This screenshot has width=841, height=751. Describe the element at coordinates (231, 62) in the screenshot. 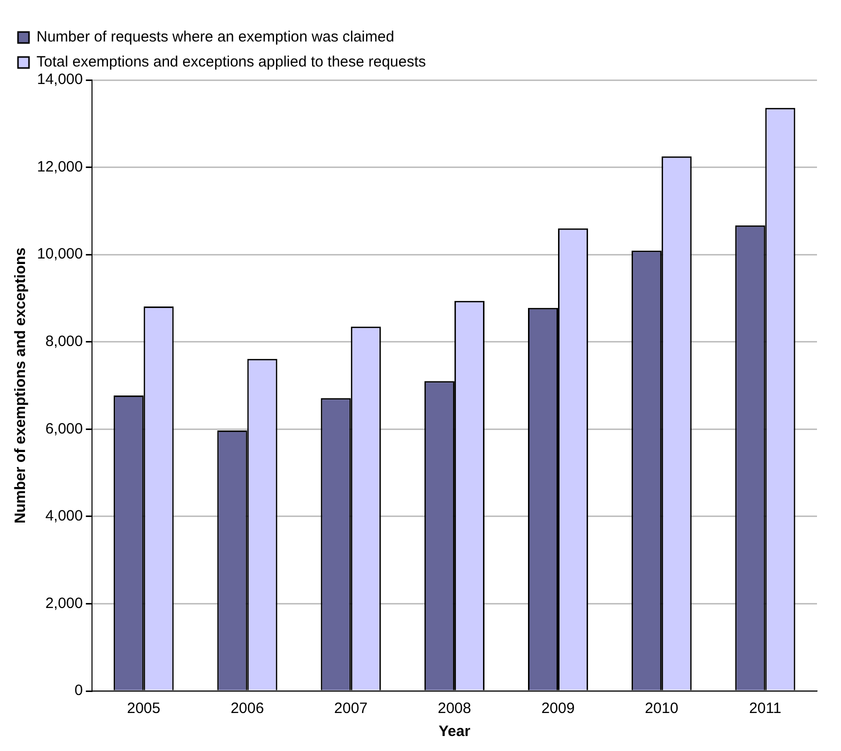

I see `legend-label: Total exemptions and exceptions applied to these requests` at that location.